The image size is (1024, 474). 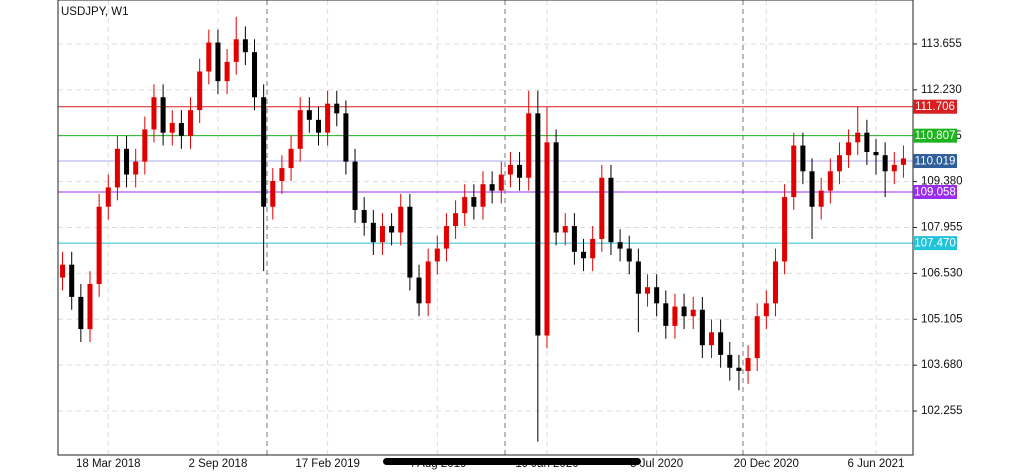 I want to click on scrollbar, so click(x=512, y=461).